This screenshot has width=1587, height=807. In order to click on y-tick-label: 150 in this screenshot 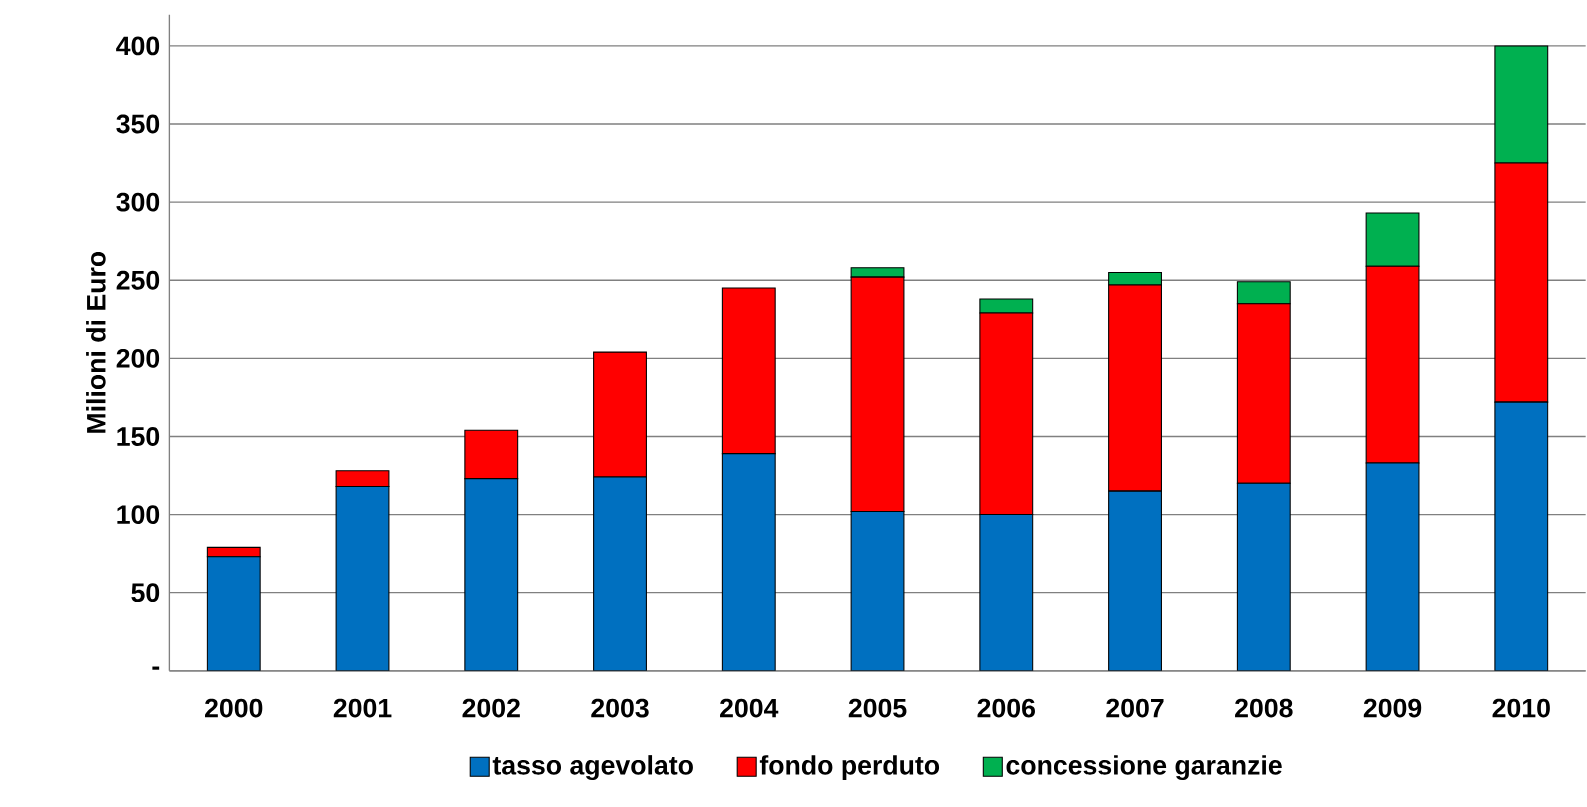, I will do `click(138, 436)`.